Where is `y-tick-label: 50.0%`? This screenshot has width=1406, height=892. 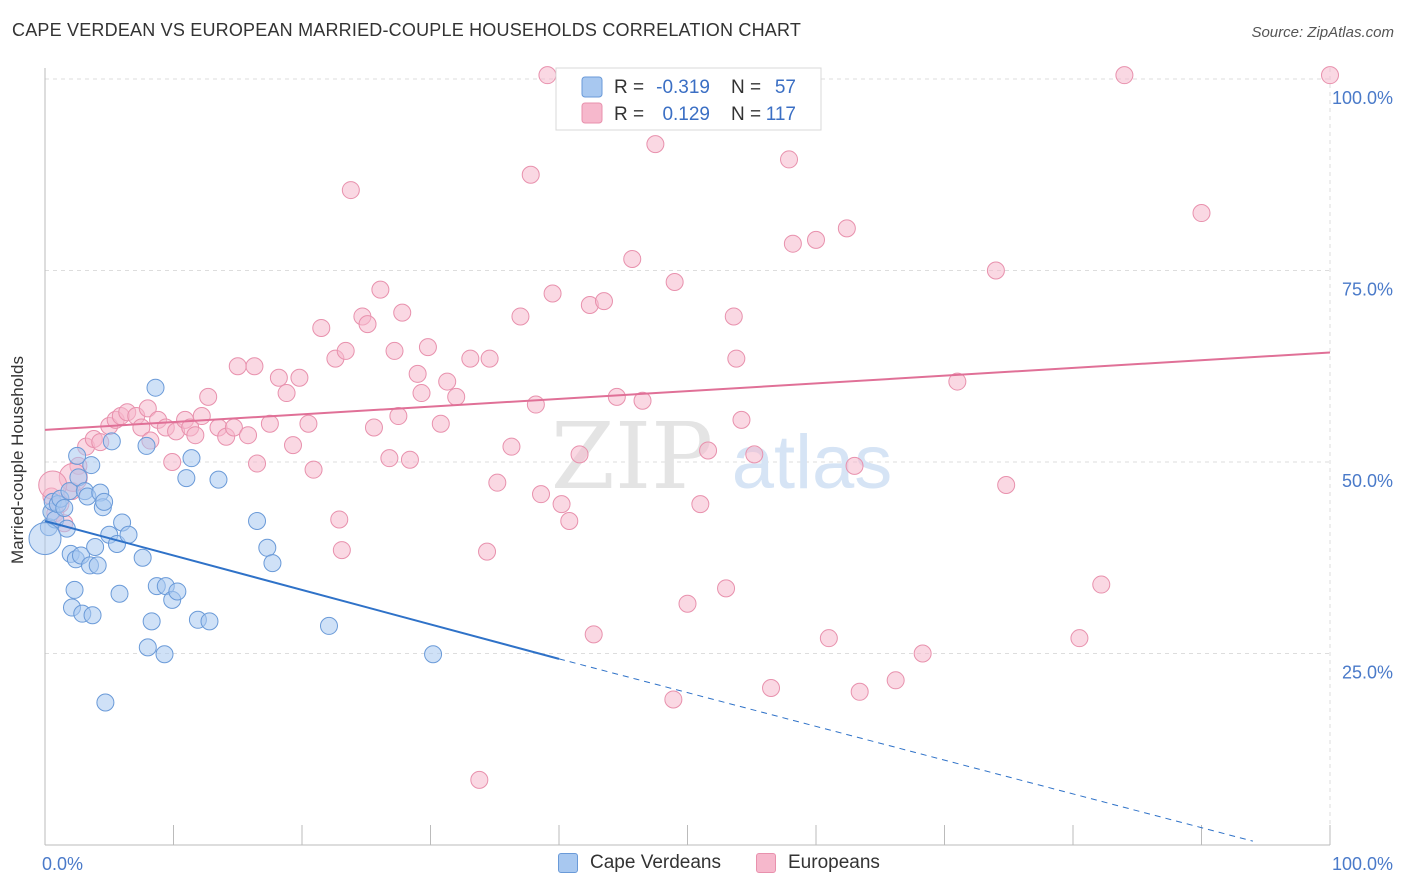
y-tick-label: 50.0% is located at coordinates (1367, 481).